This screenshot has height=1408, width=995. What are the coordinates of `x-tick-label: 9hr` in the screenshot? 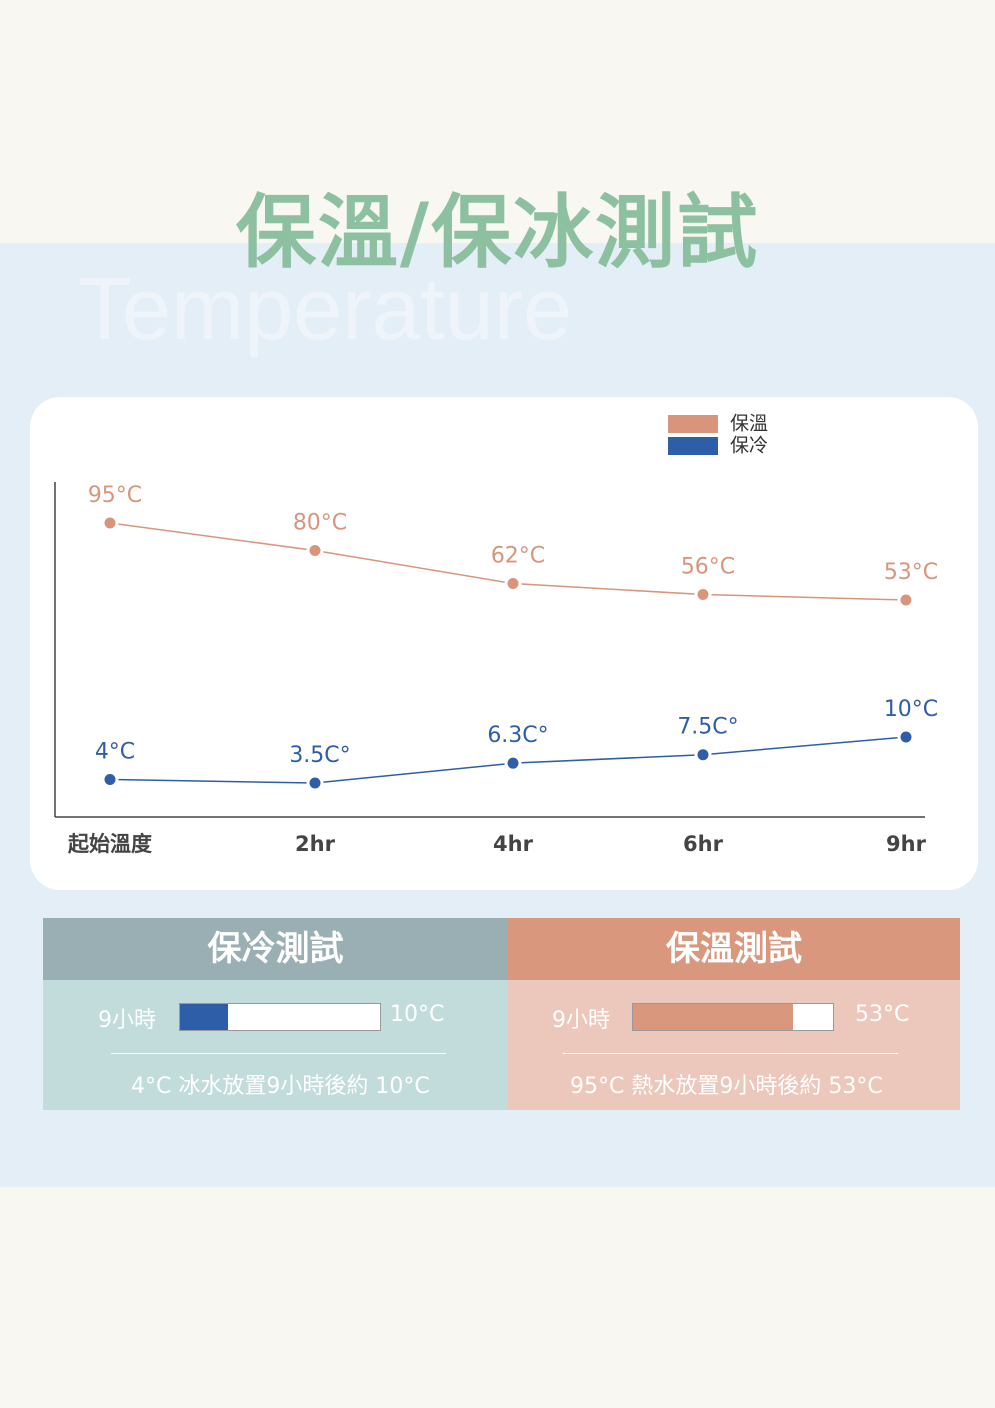 It's located at (906, 844).